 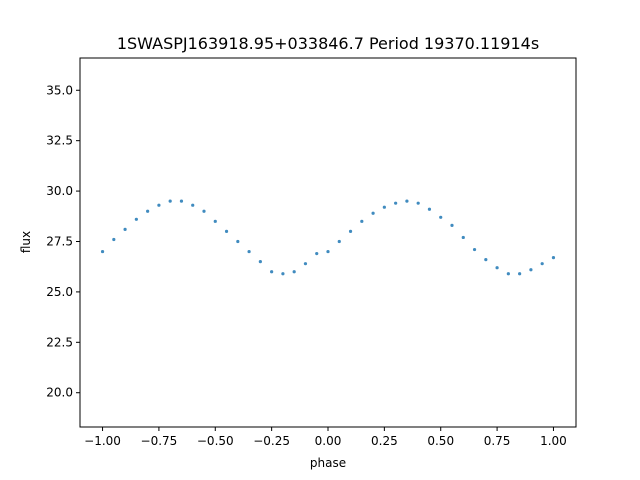 What do you see at coordinates (59, 292) in the screenshot?
I see `y-tick-label: 25.0` at bounding box center [59, 292].